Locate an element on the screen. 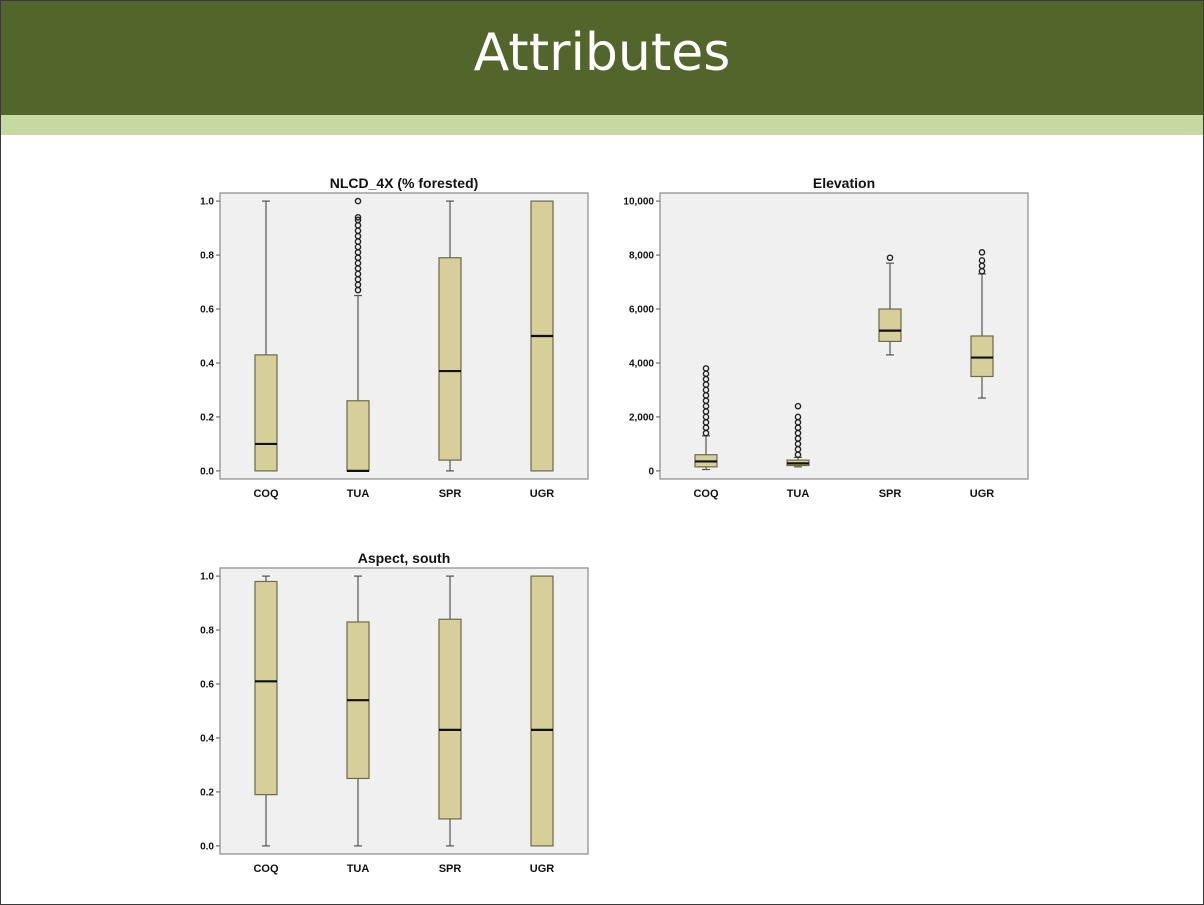  y-tick-label: 0 is located at coordinates (651, 471).